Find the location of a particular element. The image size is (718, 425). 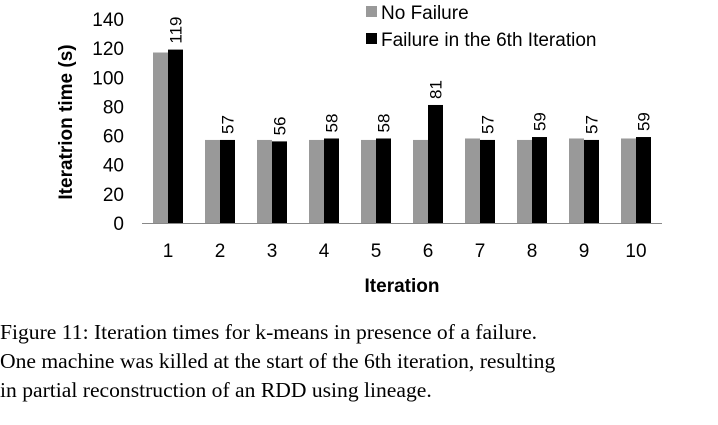

x-tick-label: 1 is located at coordinates (168, 251).